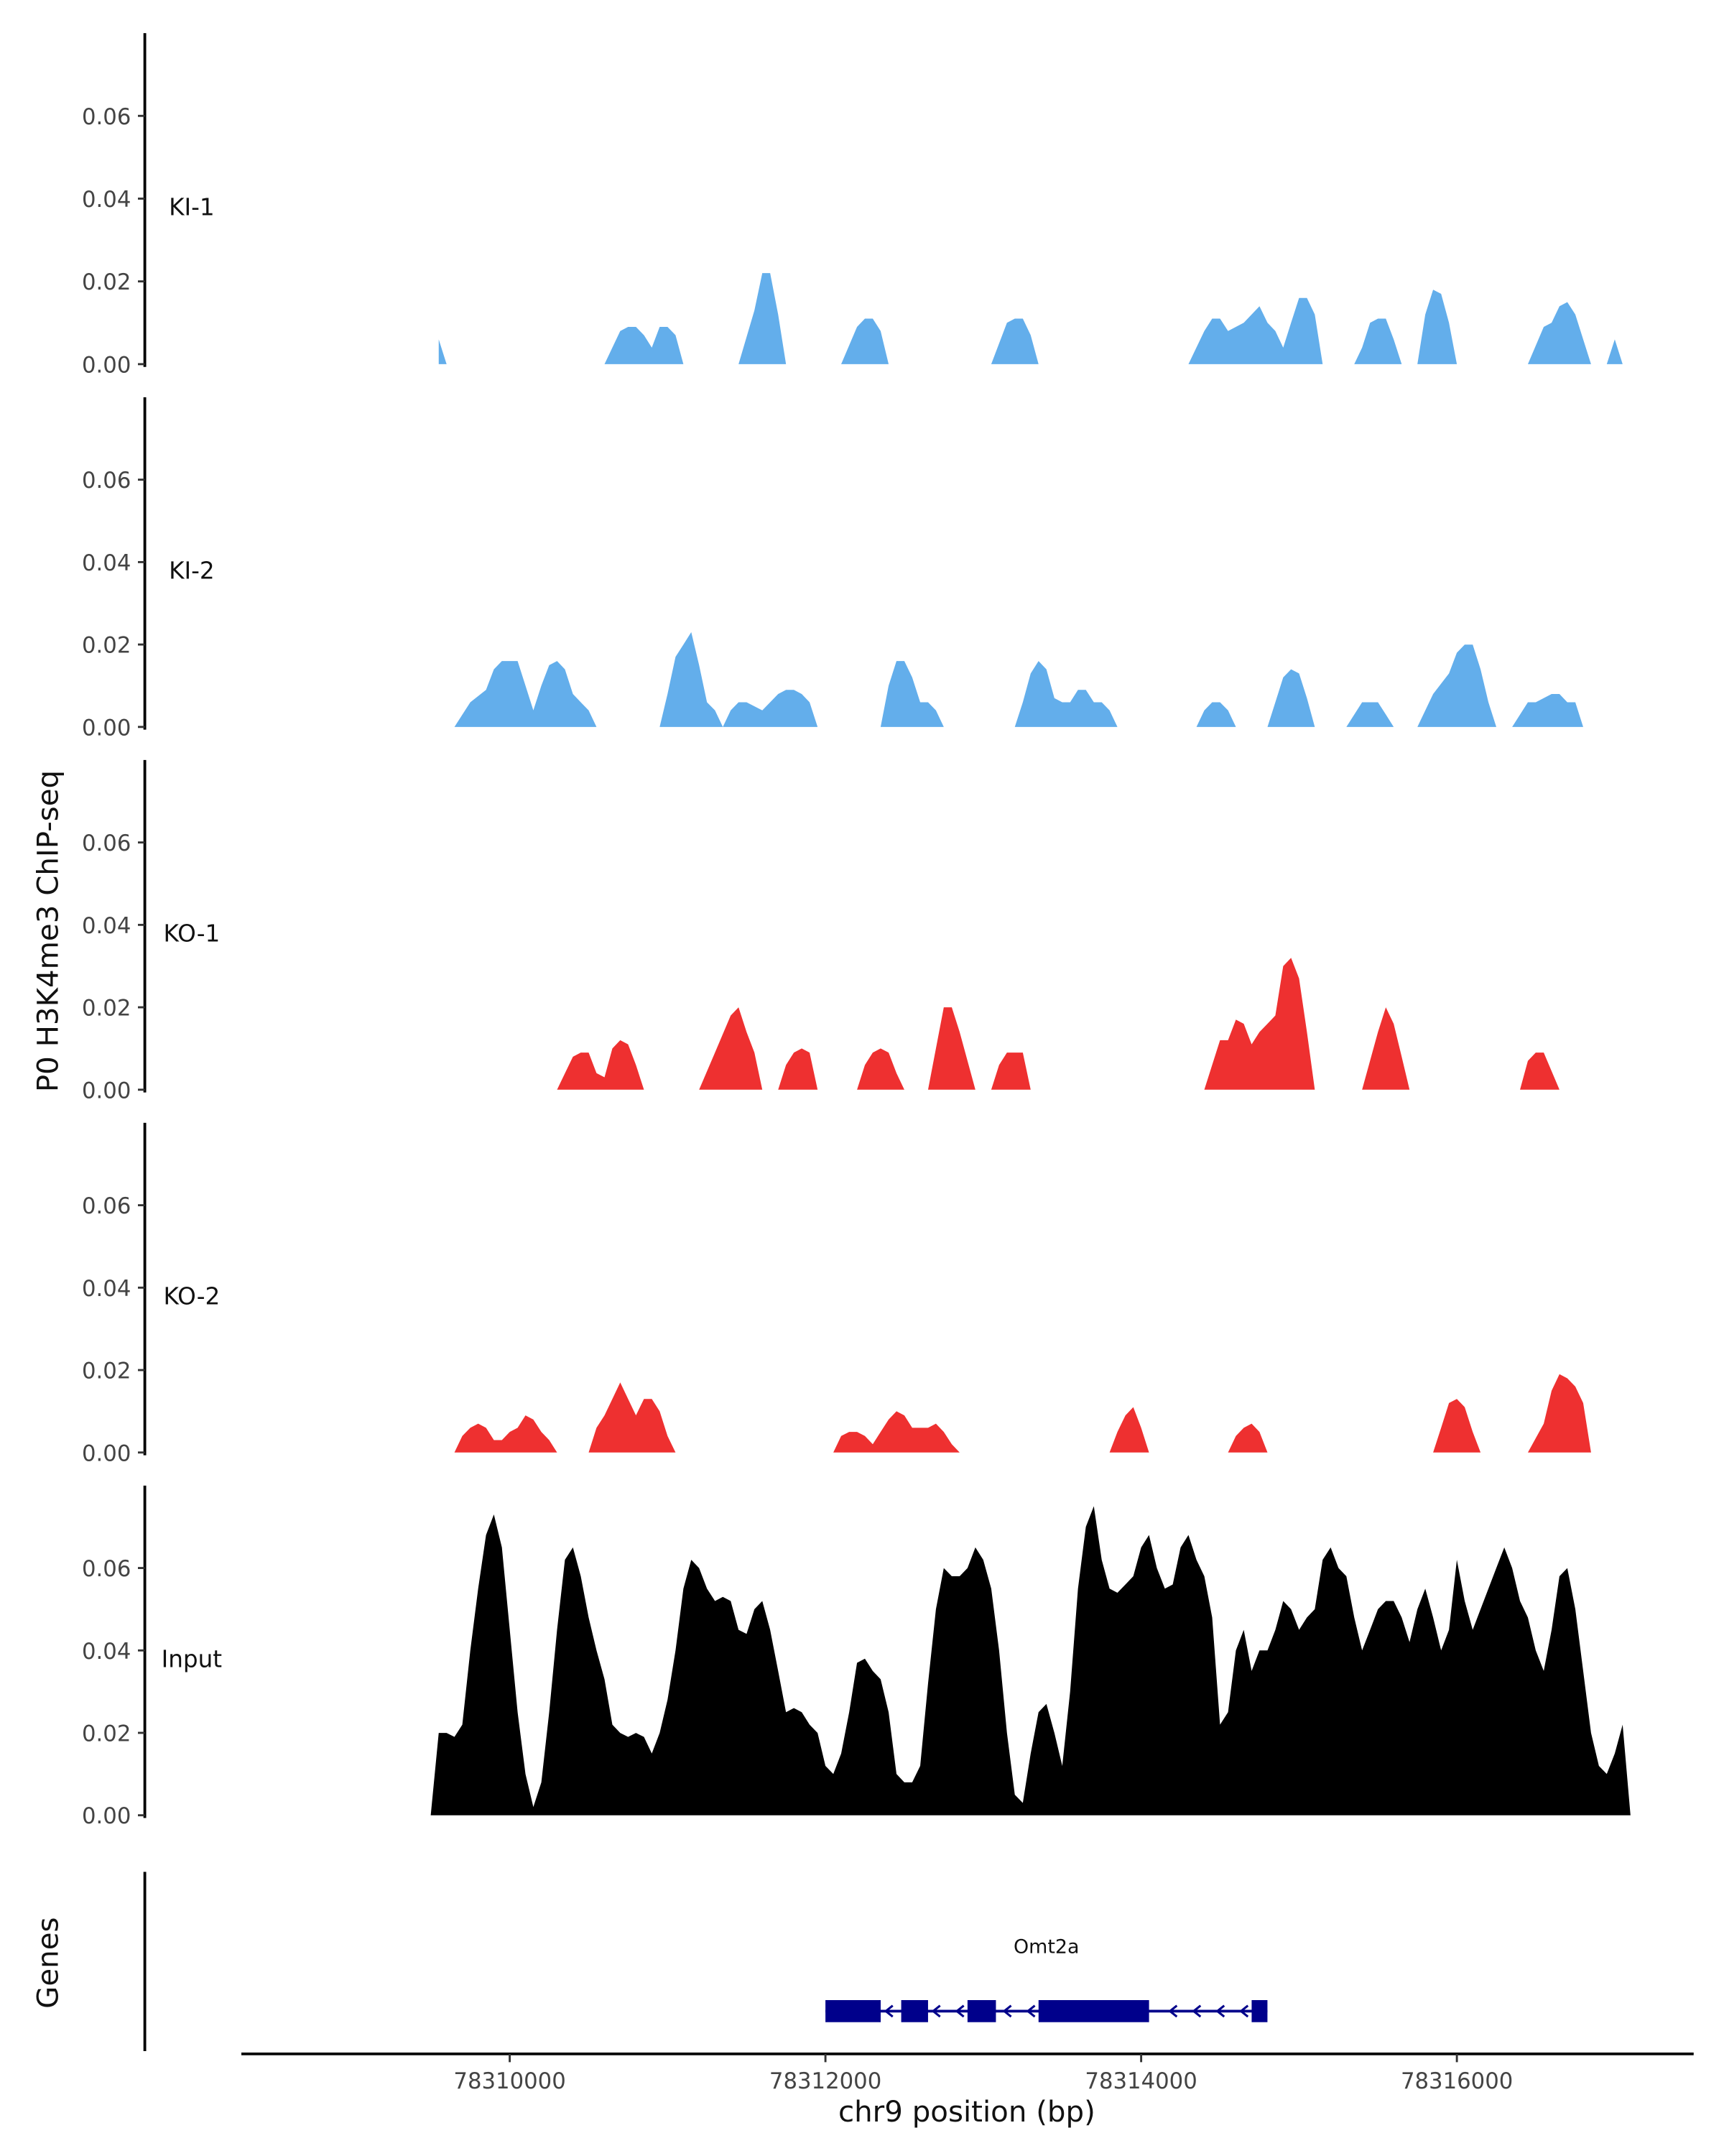  Describe the element at coordinates (825, 2081) in the screenshot. I see `x-tick-label: 78312000` at that location.